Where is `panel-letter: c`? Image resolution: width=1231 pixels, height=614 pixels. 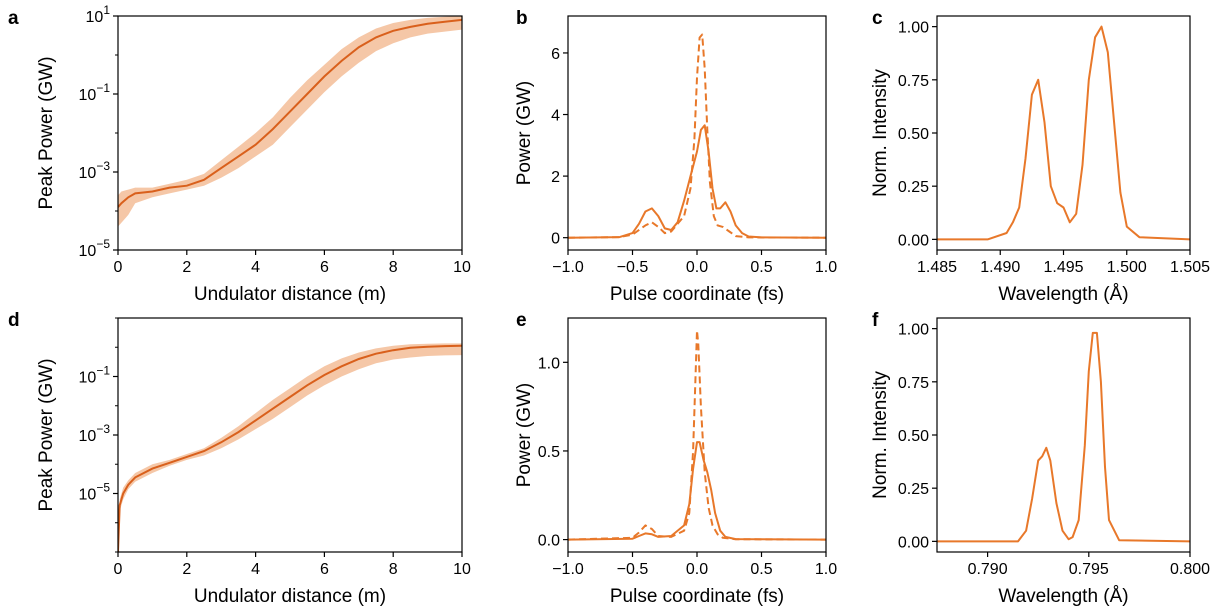 panel-letter: c is located at coordinates (877, 18).